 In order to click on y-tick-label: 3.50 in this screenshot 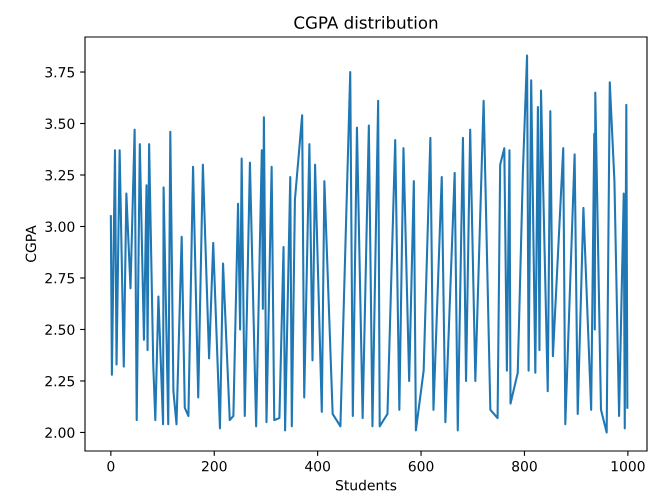, I will do `click(59, 123)`.